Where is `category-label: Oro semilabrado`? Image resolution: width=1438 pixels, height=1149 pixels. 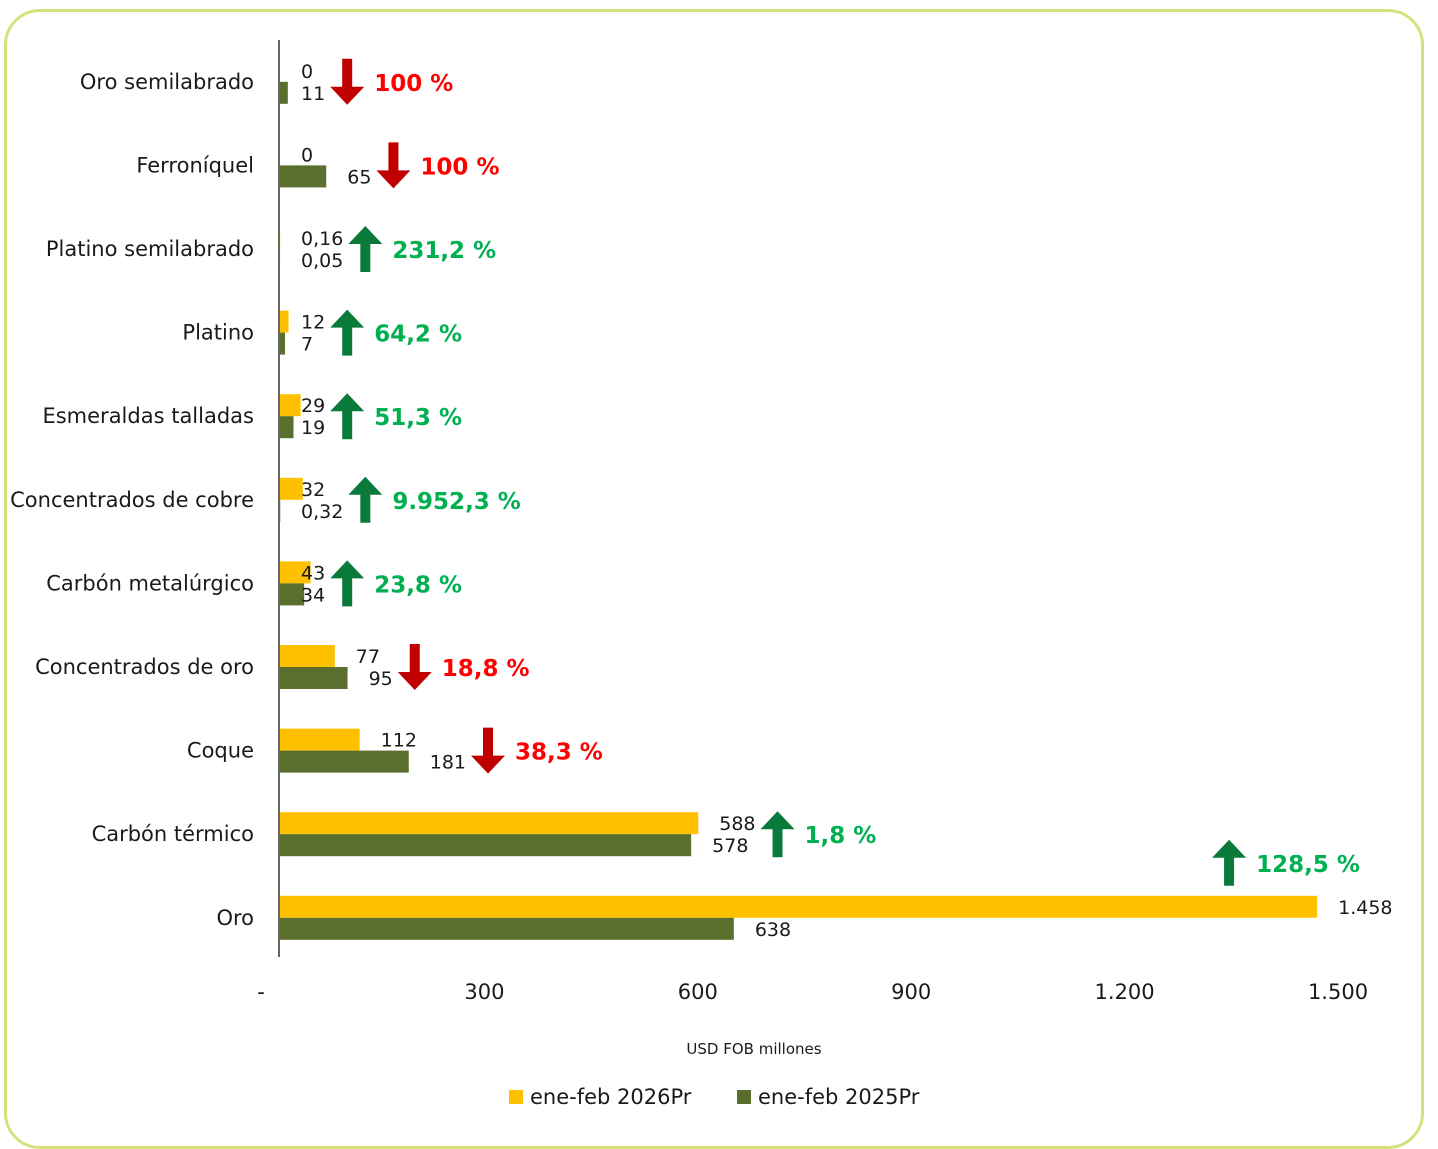
category-label: Oro semilabrado is located at coordinates (167, 82).